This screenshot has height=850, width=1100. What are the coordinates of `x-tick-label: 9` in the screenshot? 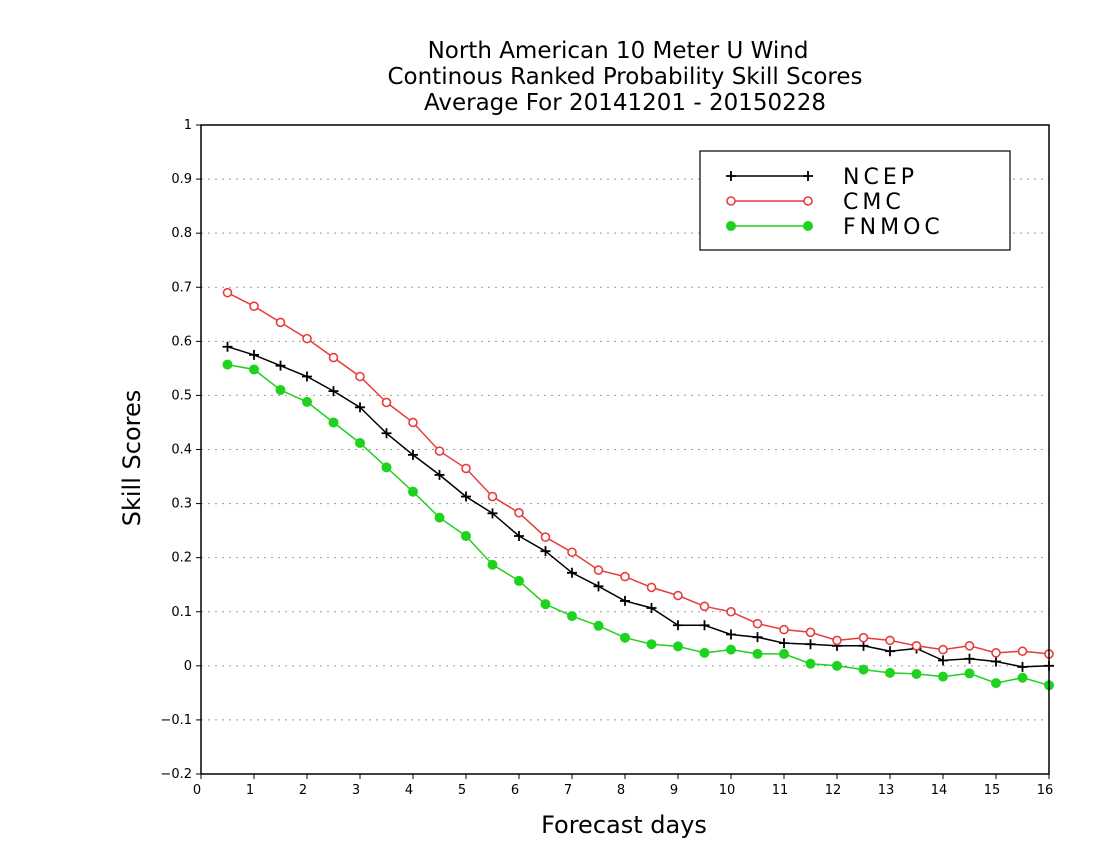 It's located at (674, 790).